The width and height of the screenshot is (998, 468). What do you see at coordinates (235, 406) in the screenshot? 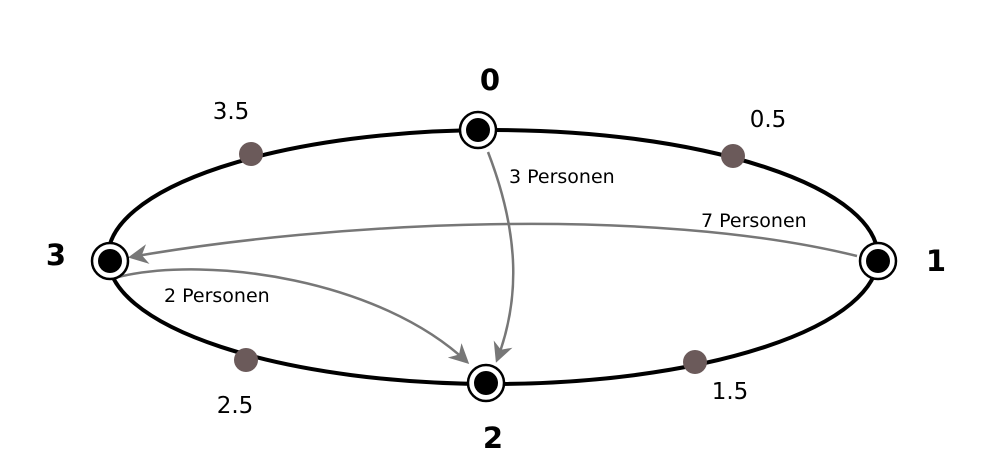
I see `midpoint-label-2.5: 2.5` at bounding box center [235, 406].